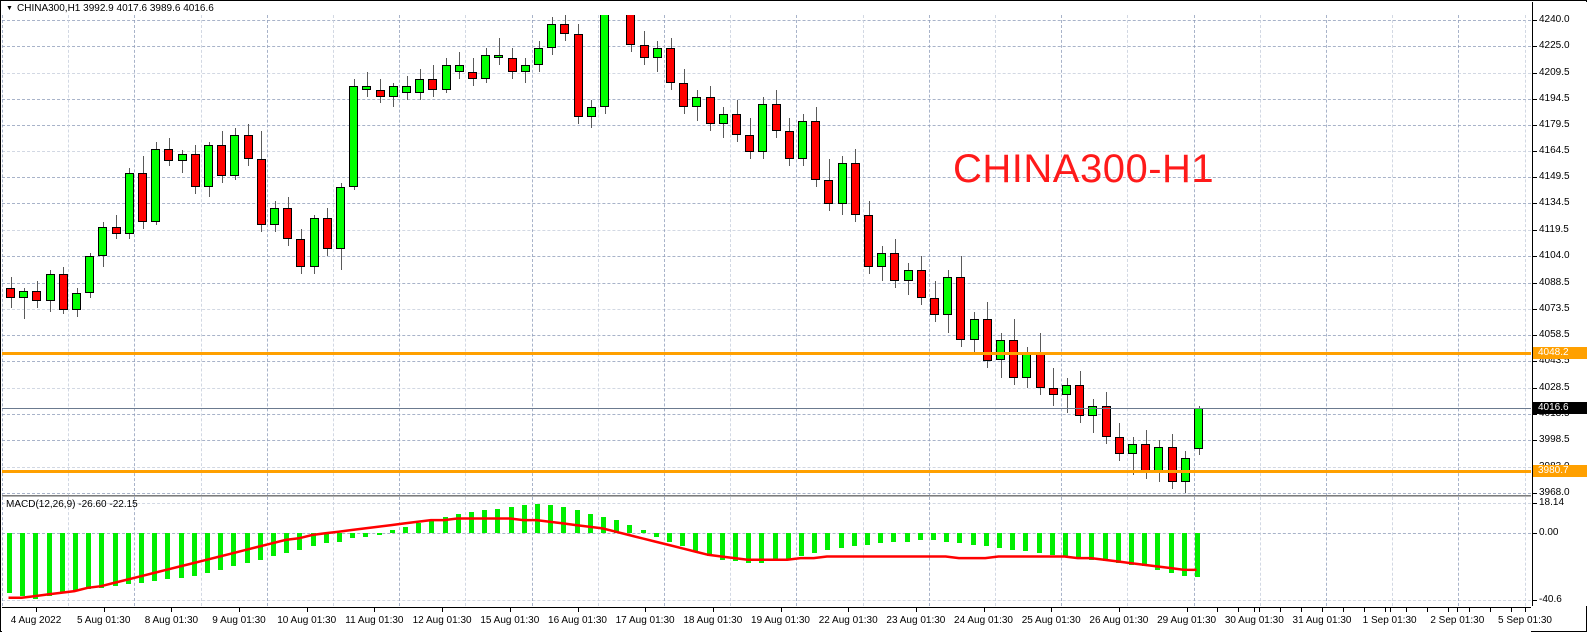 The image size is (1587, 640). Describe the element at coordinates (1554, 283) in the screenshot. I see `price-axis-label: 4088.5` at that location.